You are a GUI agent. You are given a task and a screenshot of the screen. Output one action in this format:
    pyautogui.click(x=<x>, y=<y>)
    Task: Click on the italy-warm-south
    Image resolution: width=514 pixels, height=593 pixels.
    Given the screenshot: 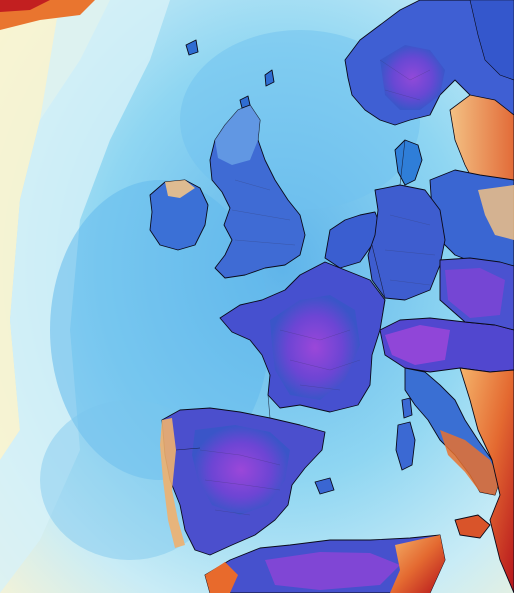 What is the action you would take?
    pyautogui.click(x=470, y=462)
    